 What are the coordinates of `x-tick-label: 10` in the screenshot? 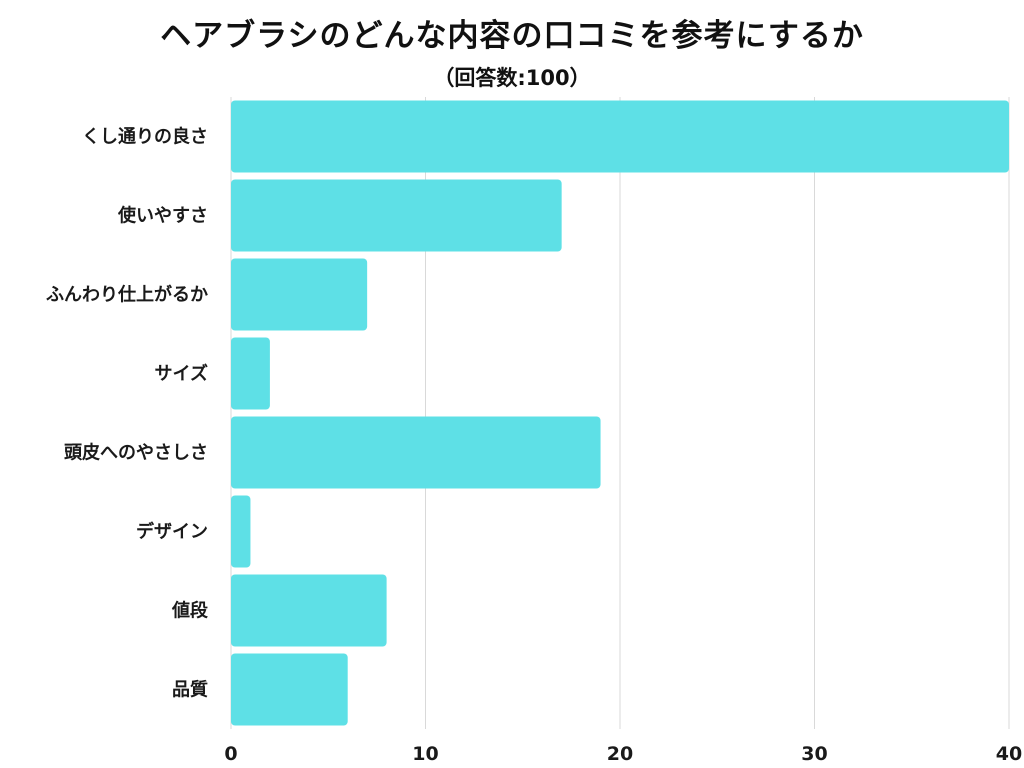 It's located at (425, 754).